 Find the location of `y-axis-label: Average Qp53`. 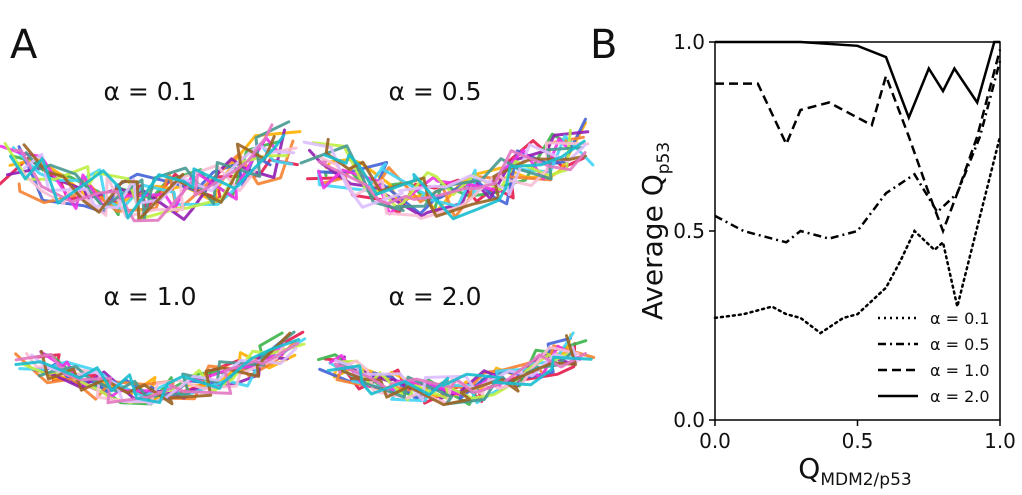

y-axis-label: Average Qp53 is located at coordinates (655, 231).